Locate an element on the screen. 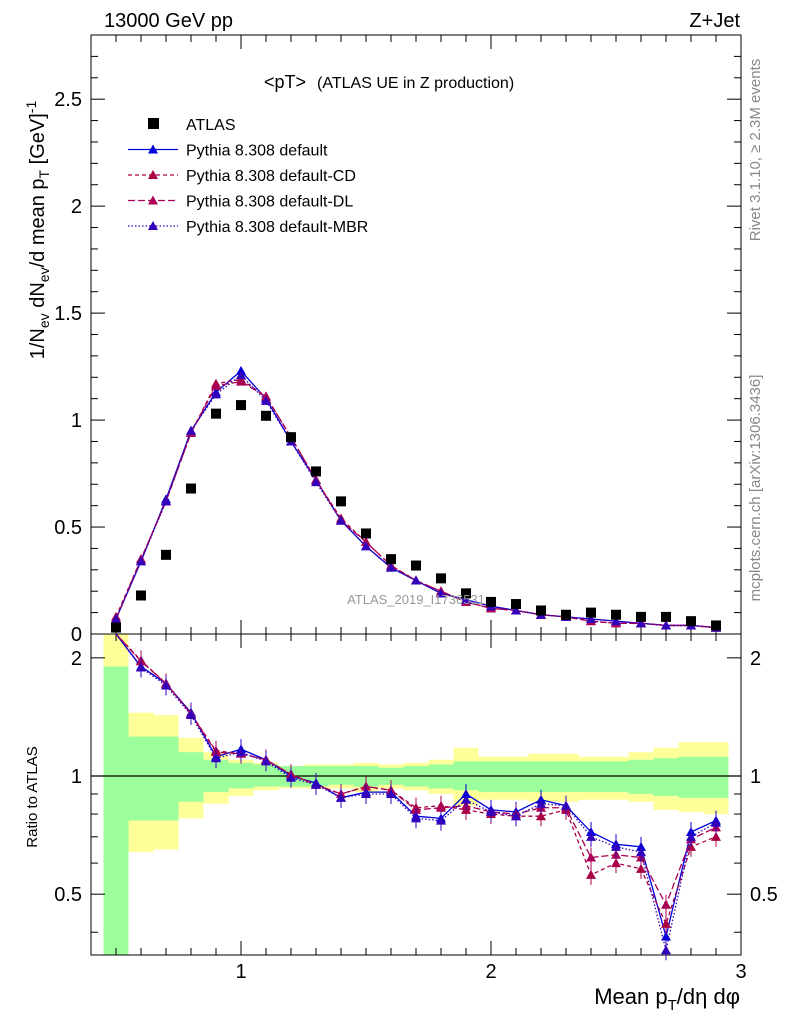 The image size is (786, 1024). analysis-watermark: ATLAS_2019_I1736531 is located at coordinates (416, 599).